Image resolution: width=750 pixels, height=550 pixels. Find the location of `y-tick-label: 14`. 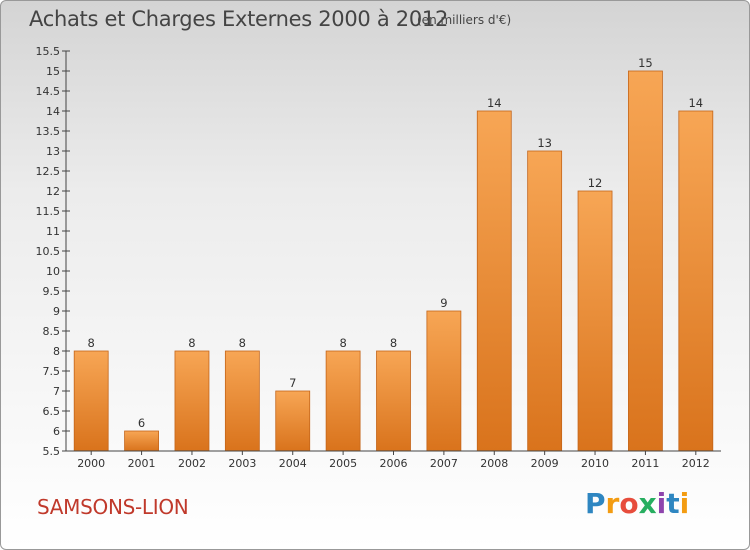

y-tick-label: 14 is located at coordinates (53, 111).